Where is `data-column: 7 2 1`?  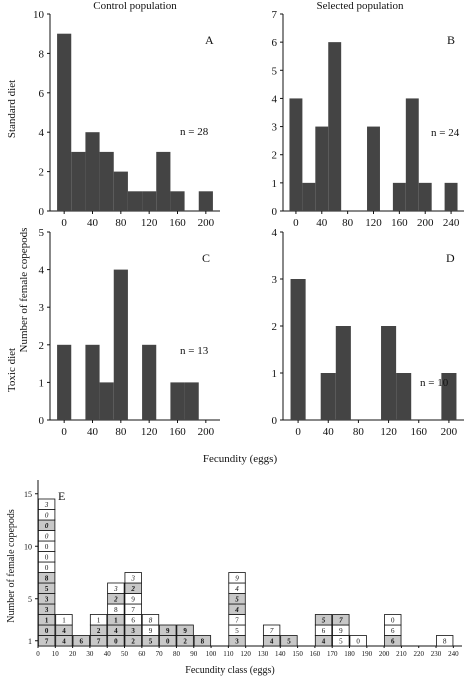
data-column: 7 2 1 is located at coordinates (98, 630).